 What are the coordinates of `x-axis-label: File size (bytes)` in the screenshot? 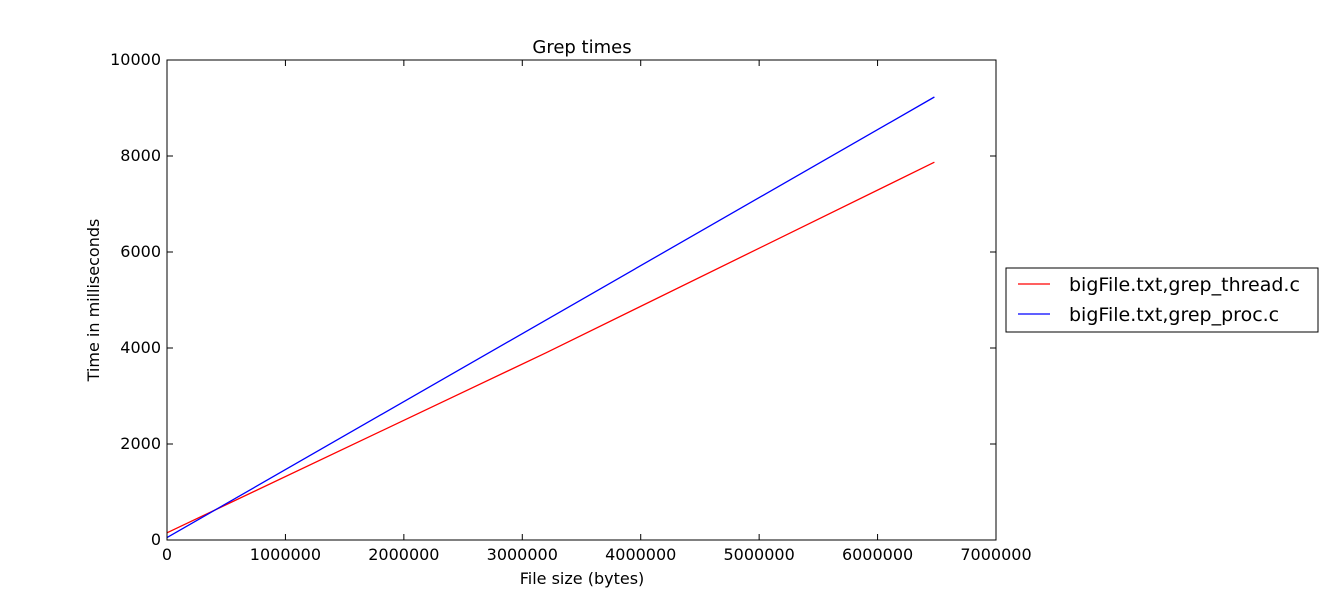 It's located at (582, 578).